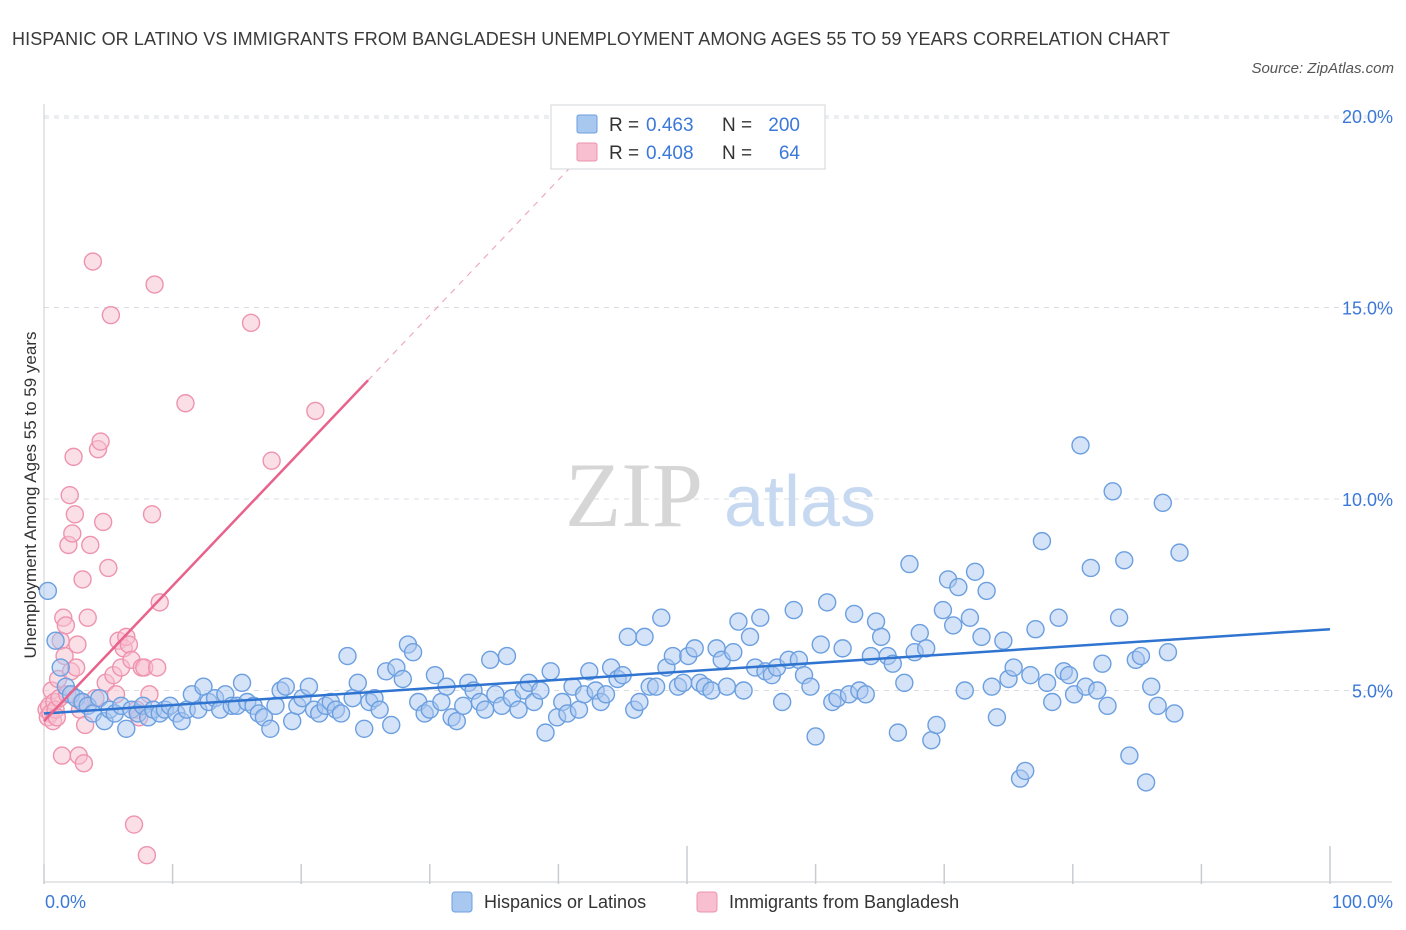 The image size is (1406, 930). What do you see at coordinates (1367, 309) in the screenshot?
I see `y-tick-label-2: 15.0%` at bounding box center [1367, 309].